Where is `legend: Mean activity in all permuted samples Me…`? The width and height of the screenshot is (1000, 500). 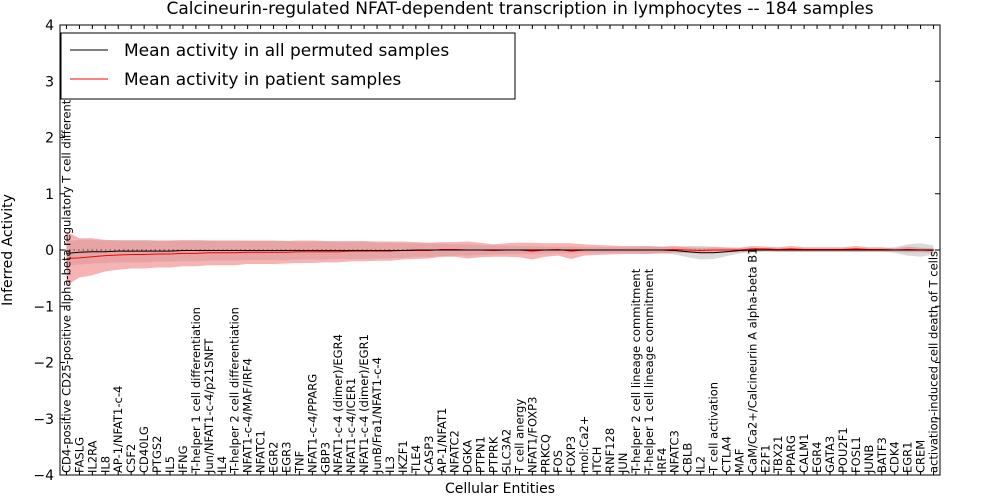 legend: Mean activity in all permuted samples Me… is located at coordinates (288, 66).